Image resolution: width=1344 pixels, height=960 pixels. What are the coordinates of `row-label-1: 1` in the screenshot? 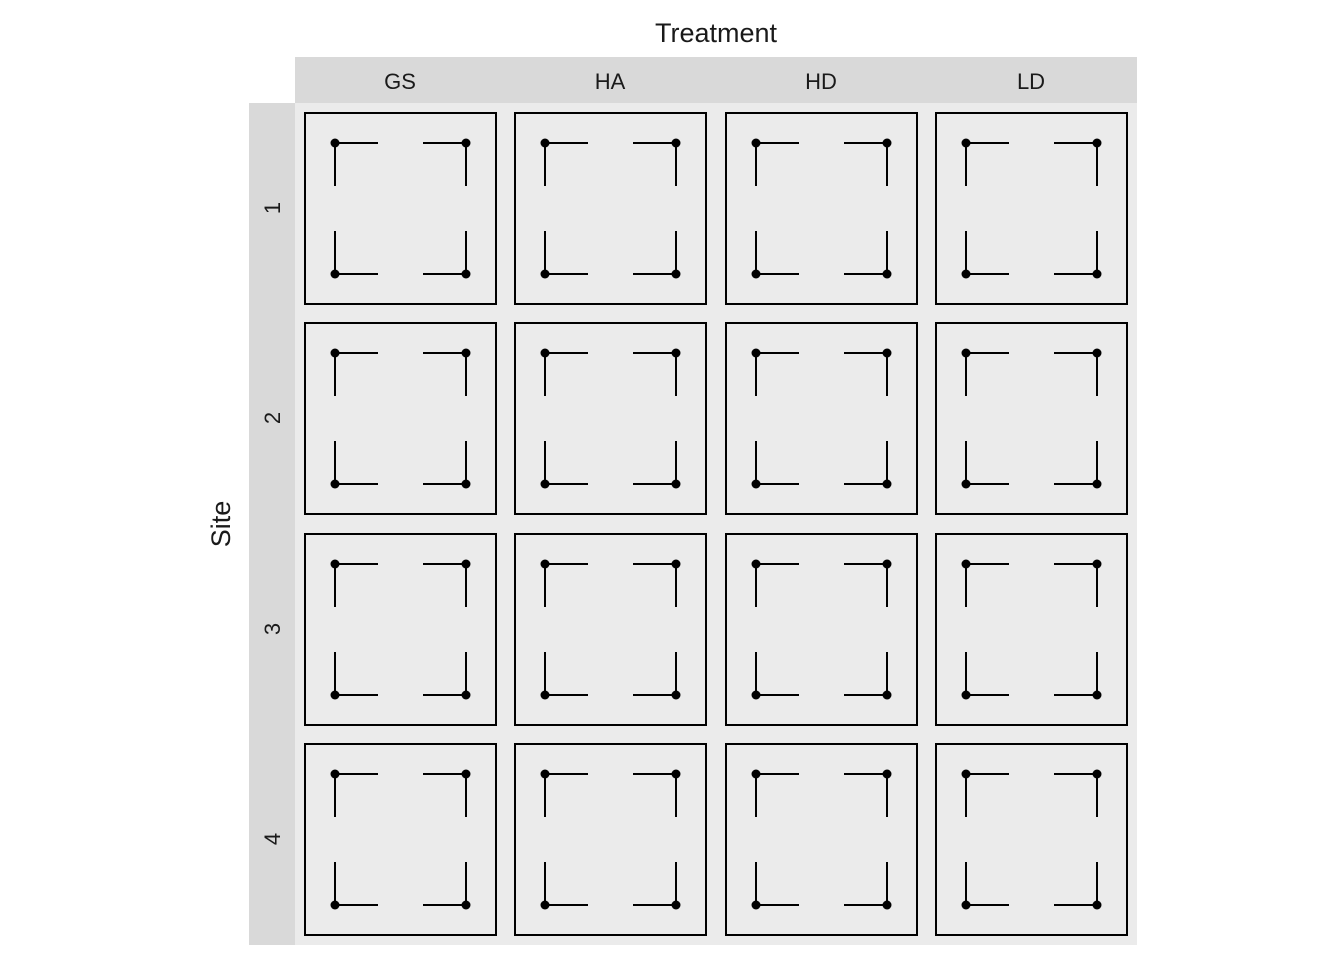 It's located at (272, 208).